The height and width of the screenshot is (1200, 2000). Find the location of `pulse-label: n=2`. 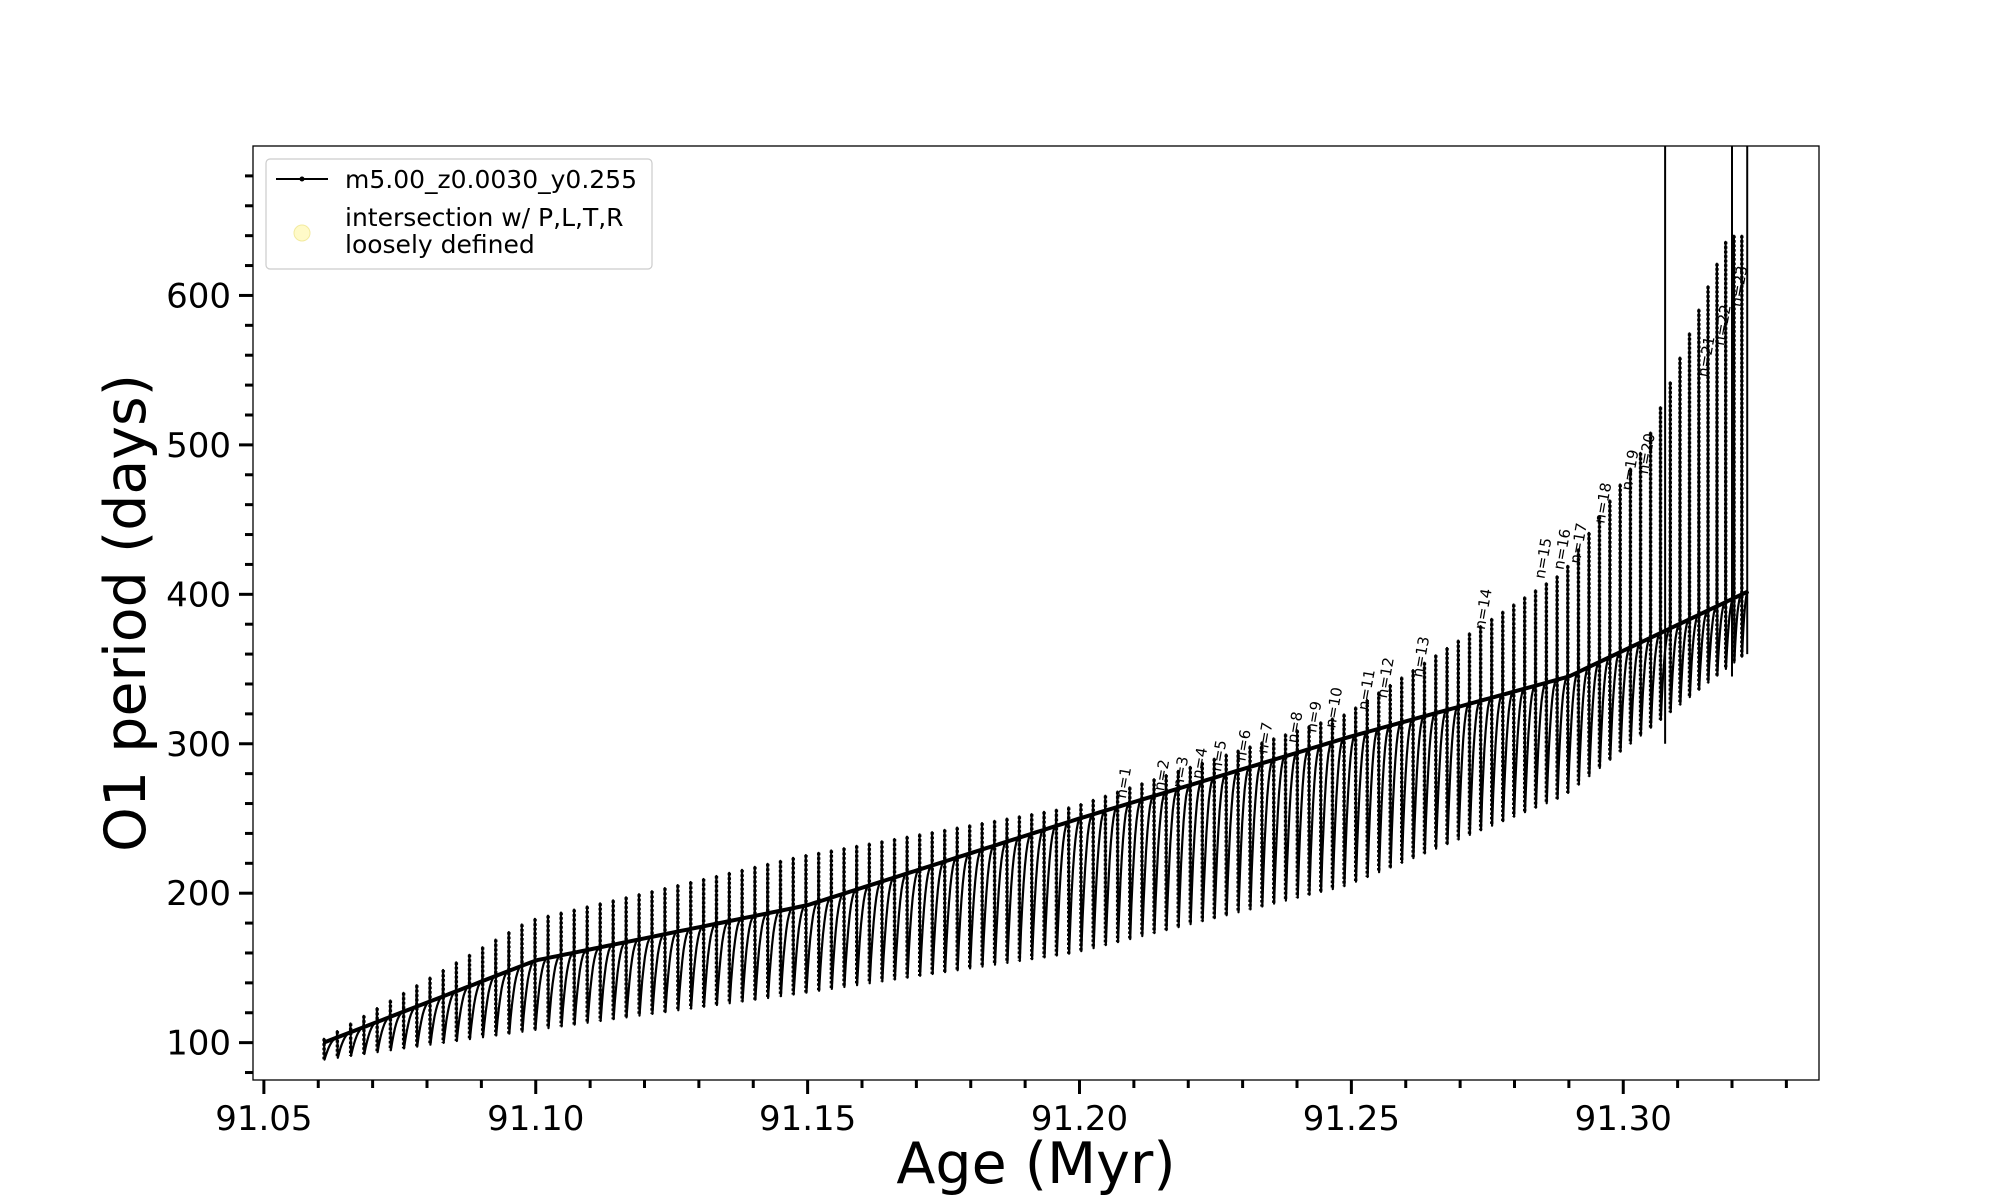

pulse-label: n=2 is located at coordinates (1161, 775).